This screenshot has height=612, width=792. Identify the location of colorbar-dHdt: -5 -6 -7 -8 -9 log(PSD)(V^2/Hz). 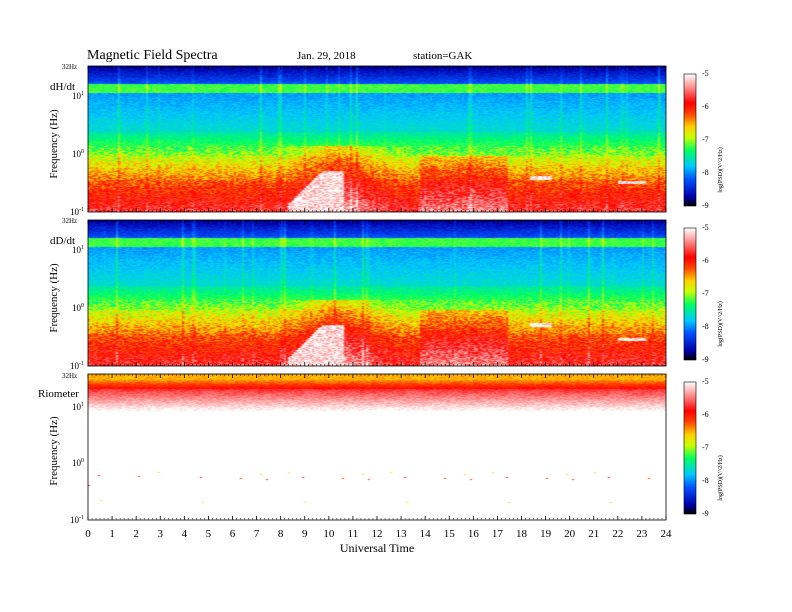
(703, 139).